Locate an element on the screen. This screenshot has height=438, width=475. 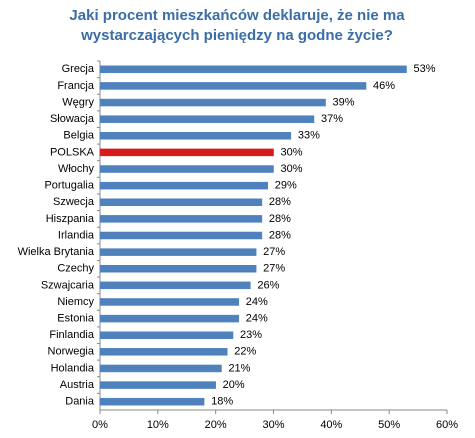
y-tick-label: Włochy is located at coordinates (76, 169).